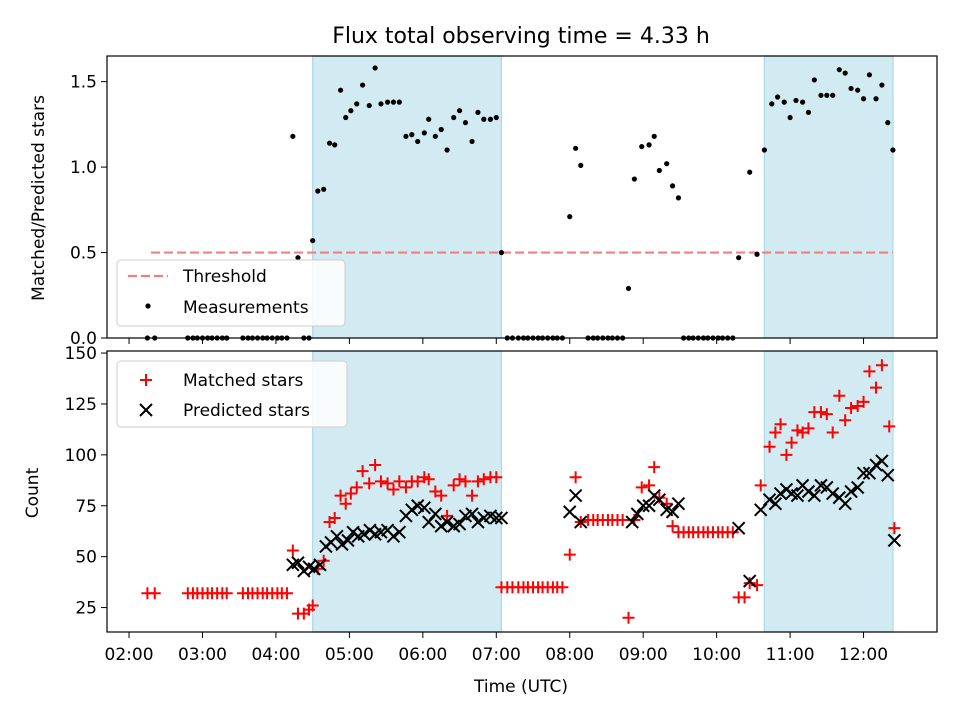  Describe the element at coordinates (231, 293) in the screenshot. I see `top-legend` at that location.